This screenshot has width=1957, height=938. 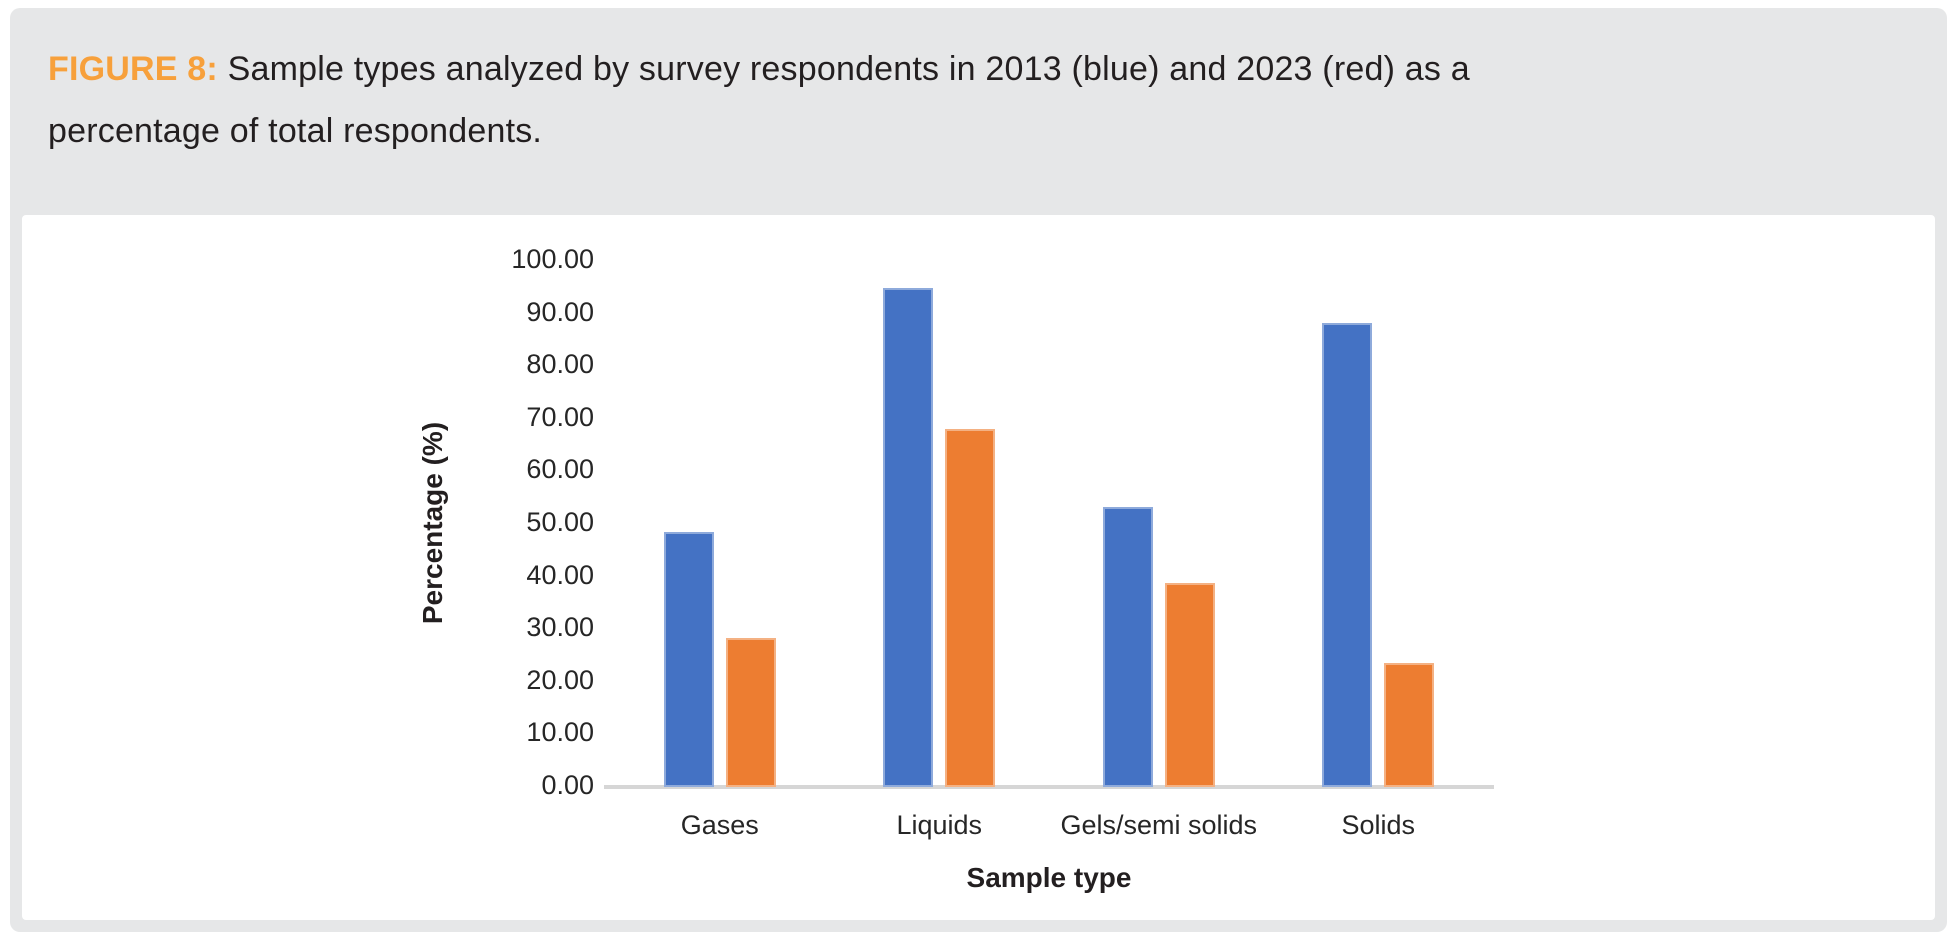 I want to click on y-tick-label: 0.00, so click(x=567, y=785).